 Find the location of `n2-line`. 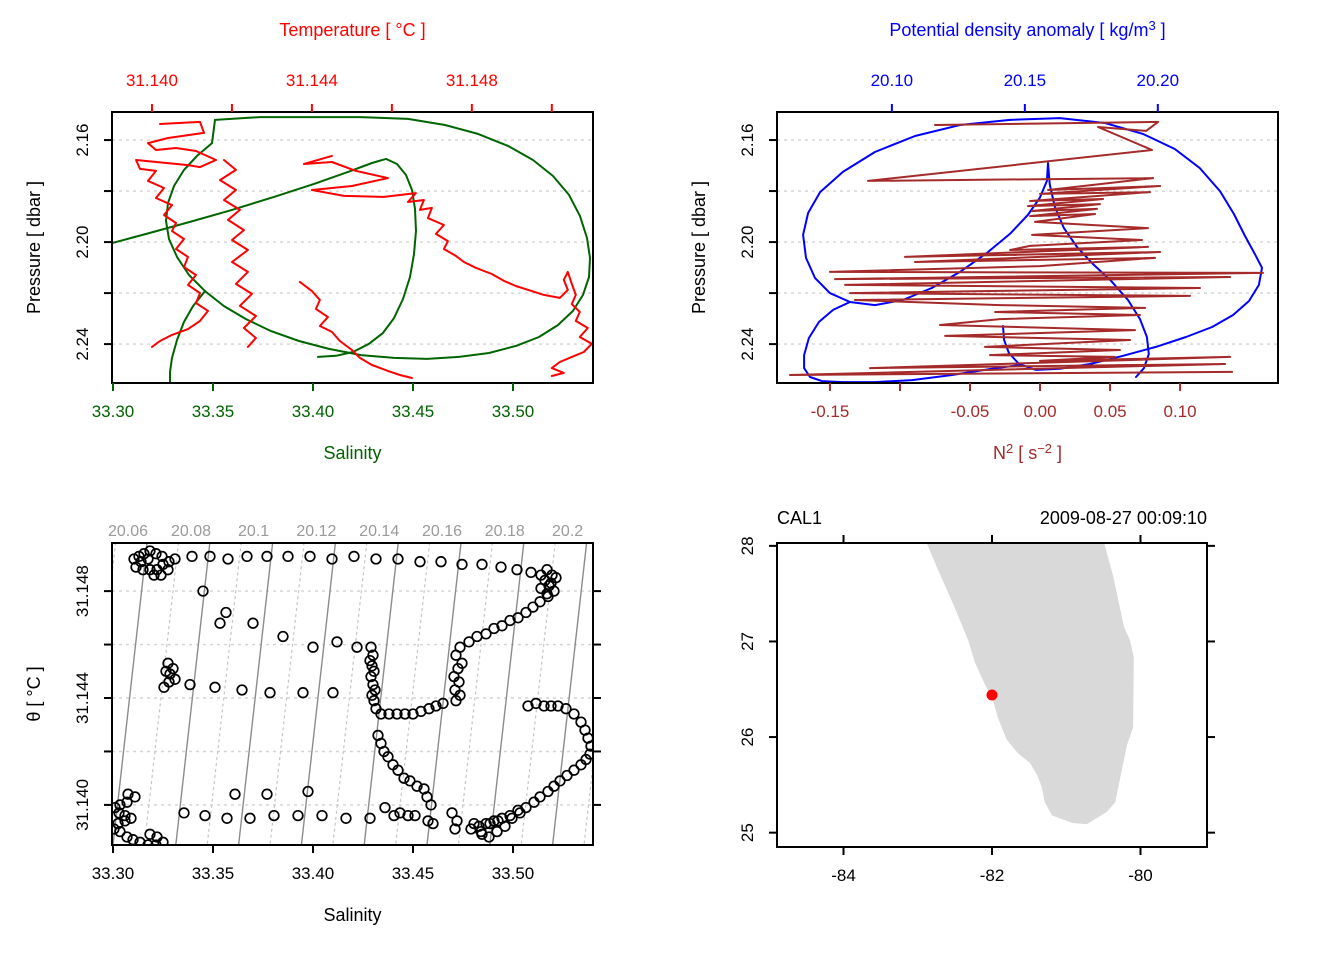

n2-line is located at coordinates (1026, 248).